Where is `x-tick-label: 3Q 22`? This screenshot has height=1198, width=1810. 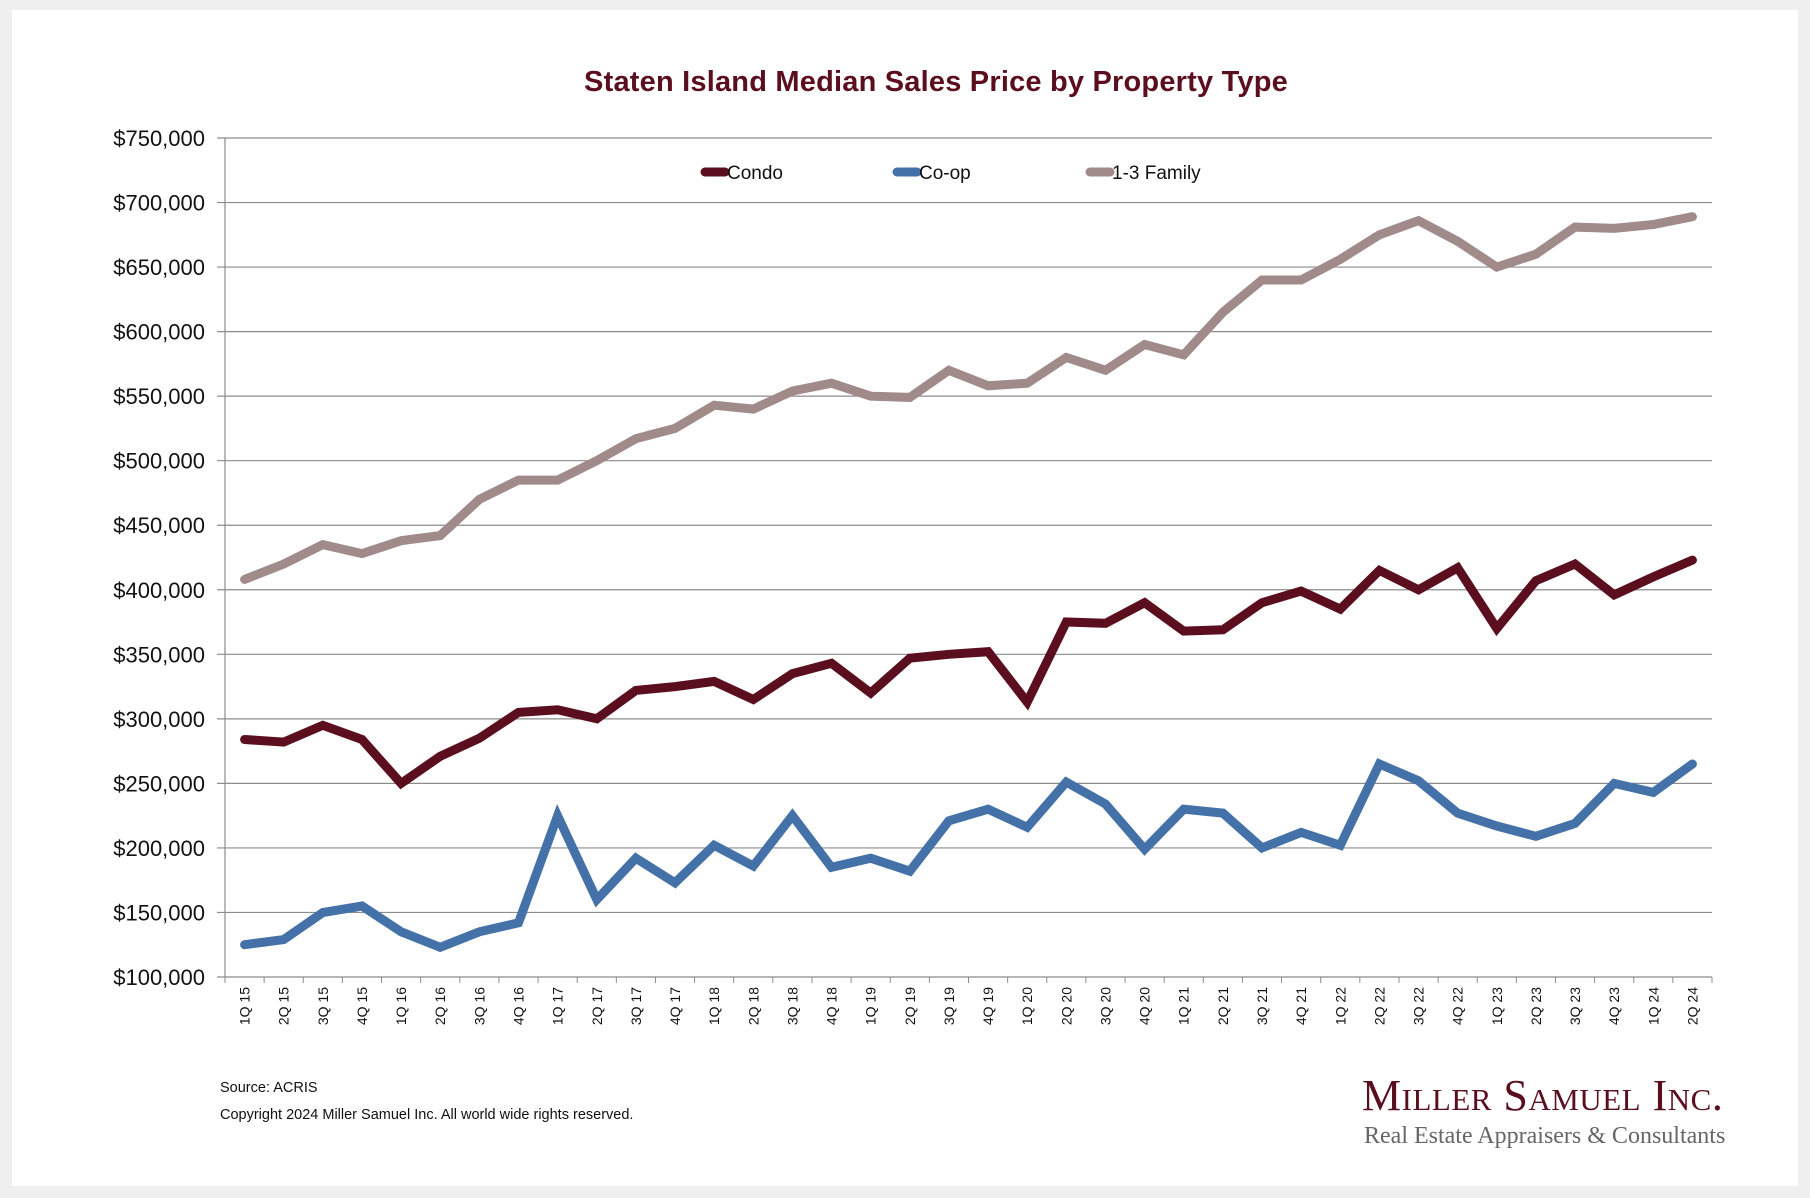
x-tick-label: 3Q 22 is located at coordinates (1419, 1006).